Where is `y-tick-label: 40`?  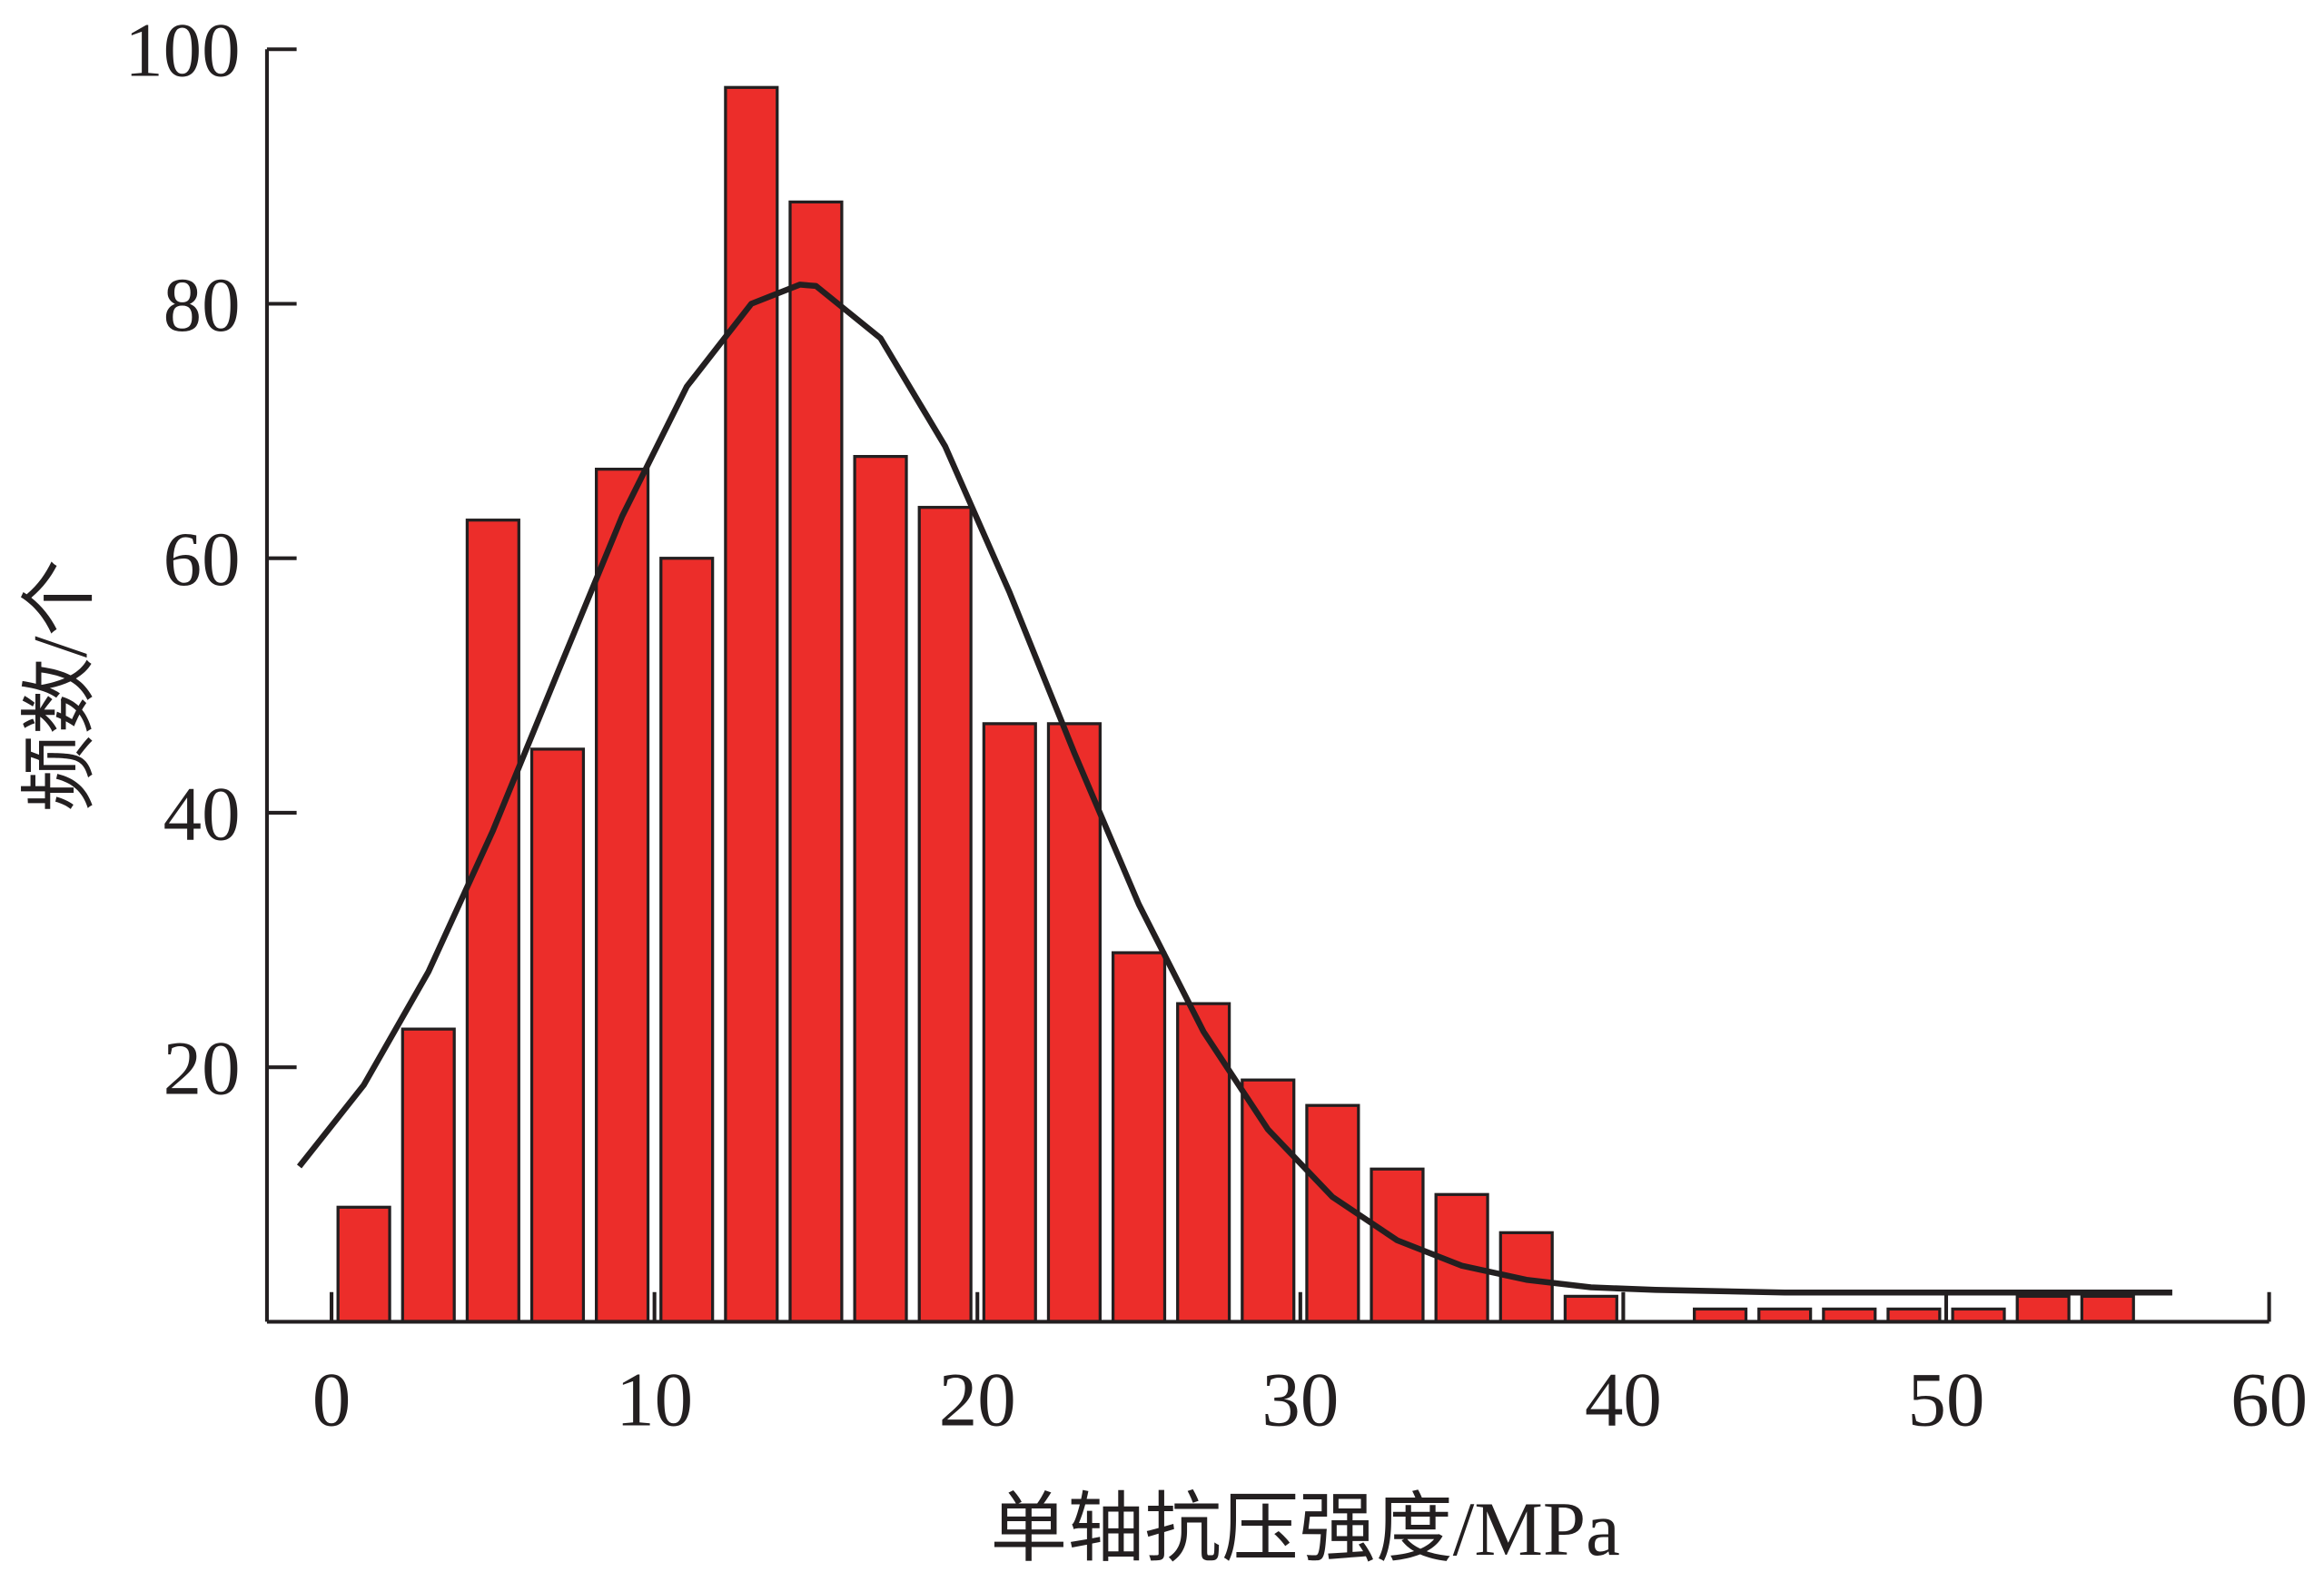 y-tick-label: 40 is located at coordinates (202, 813).